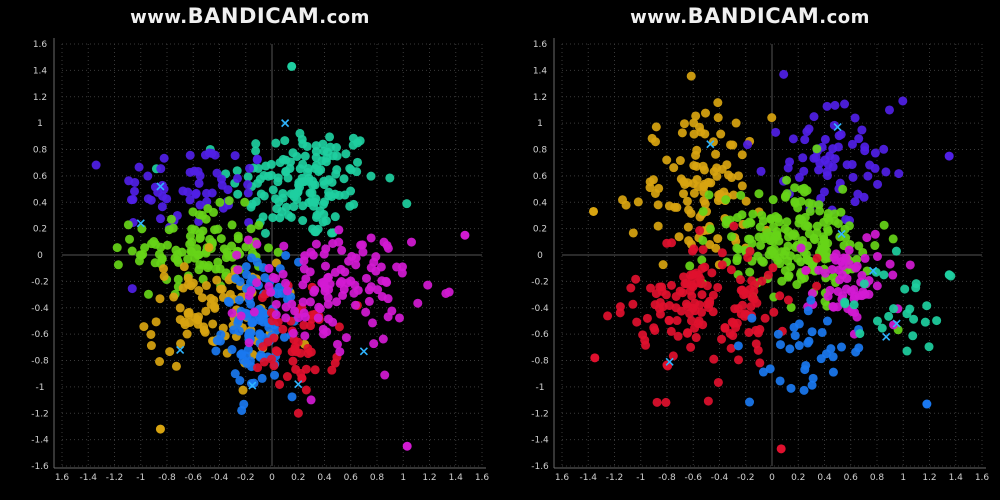  I want to click on x-tick-label: -1.2, so click(115, 478).